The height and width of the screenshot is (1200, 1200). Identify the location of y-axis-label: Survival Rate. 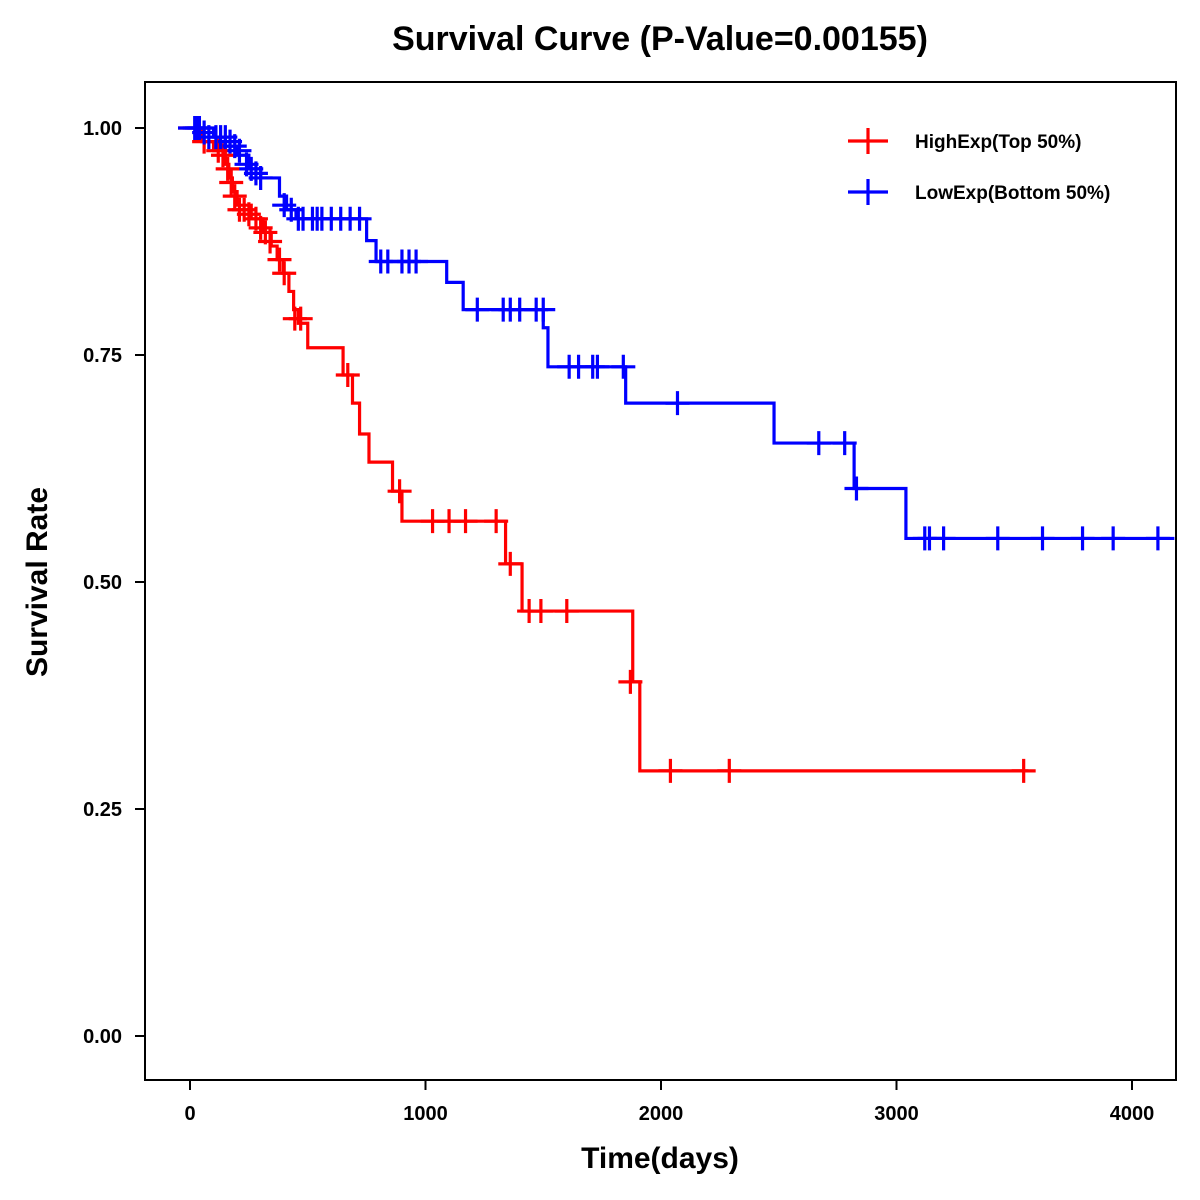
(37, 582).